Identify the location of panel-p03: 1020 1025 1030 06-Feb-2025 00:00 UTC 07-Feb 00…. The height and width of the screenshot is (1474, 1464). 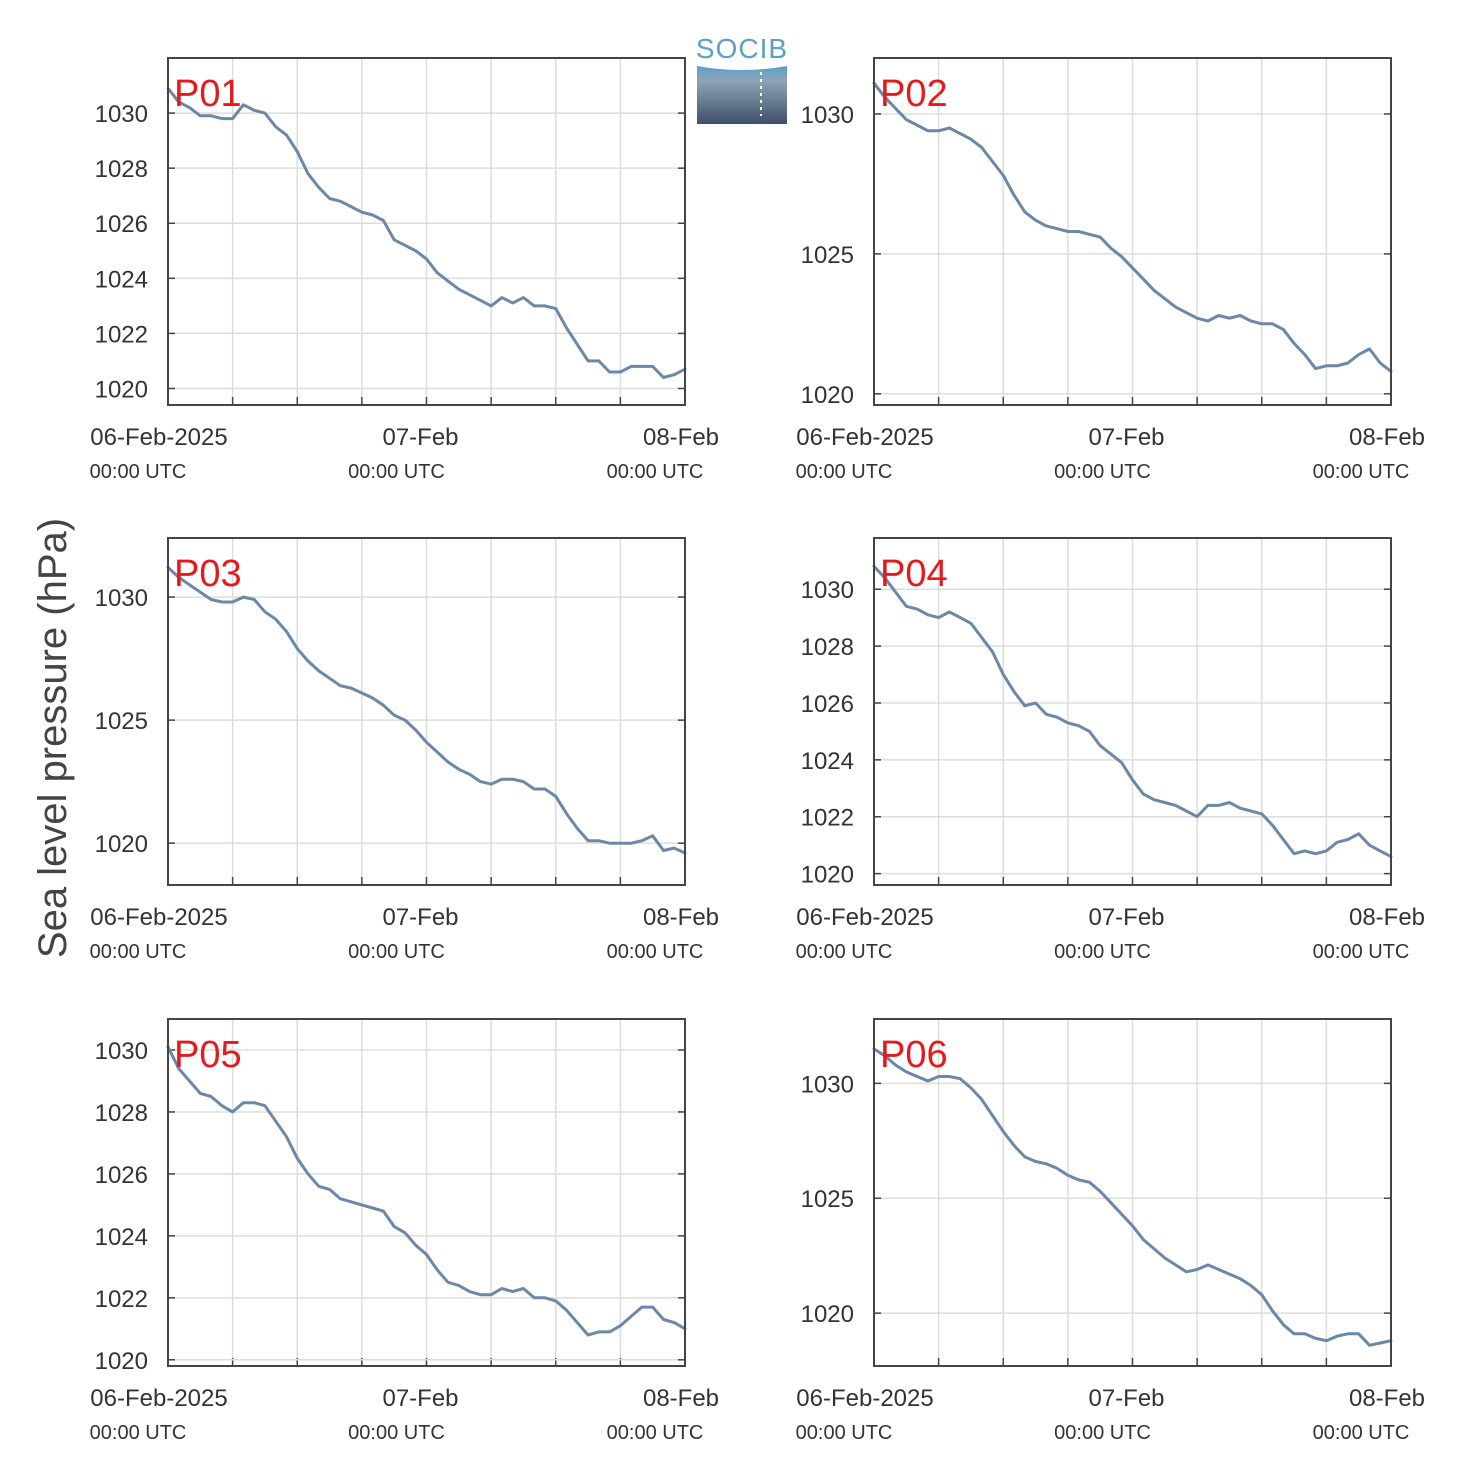
(404, 750).